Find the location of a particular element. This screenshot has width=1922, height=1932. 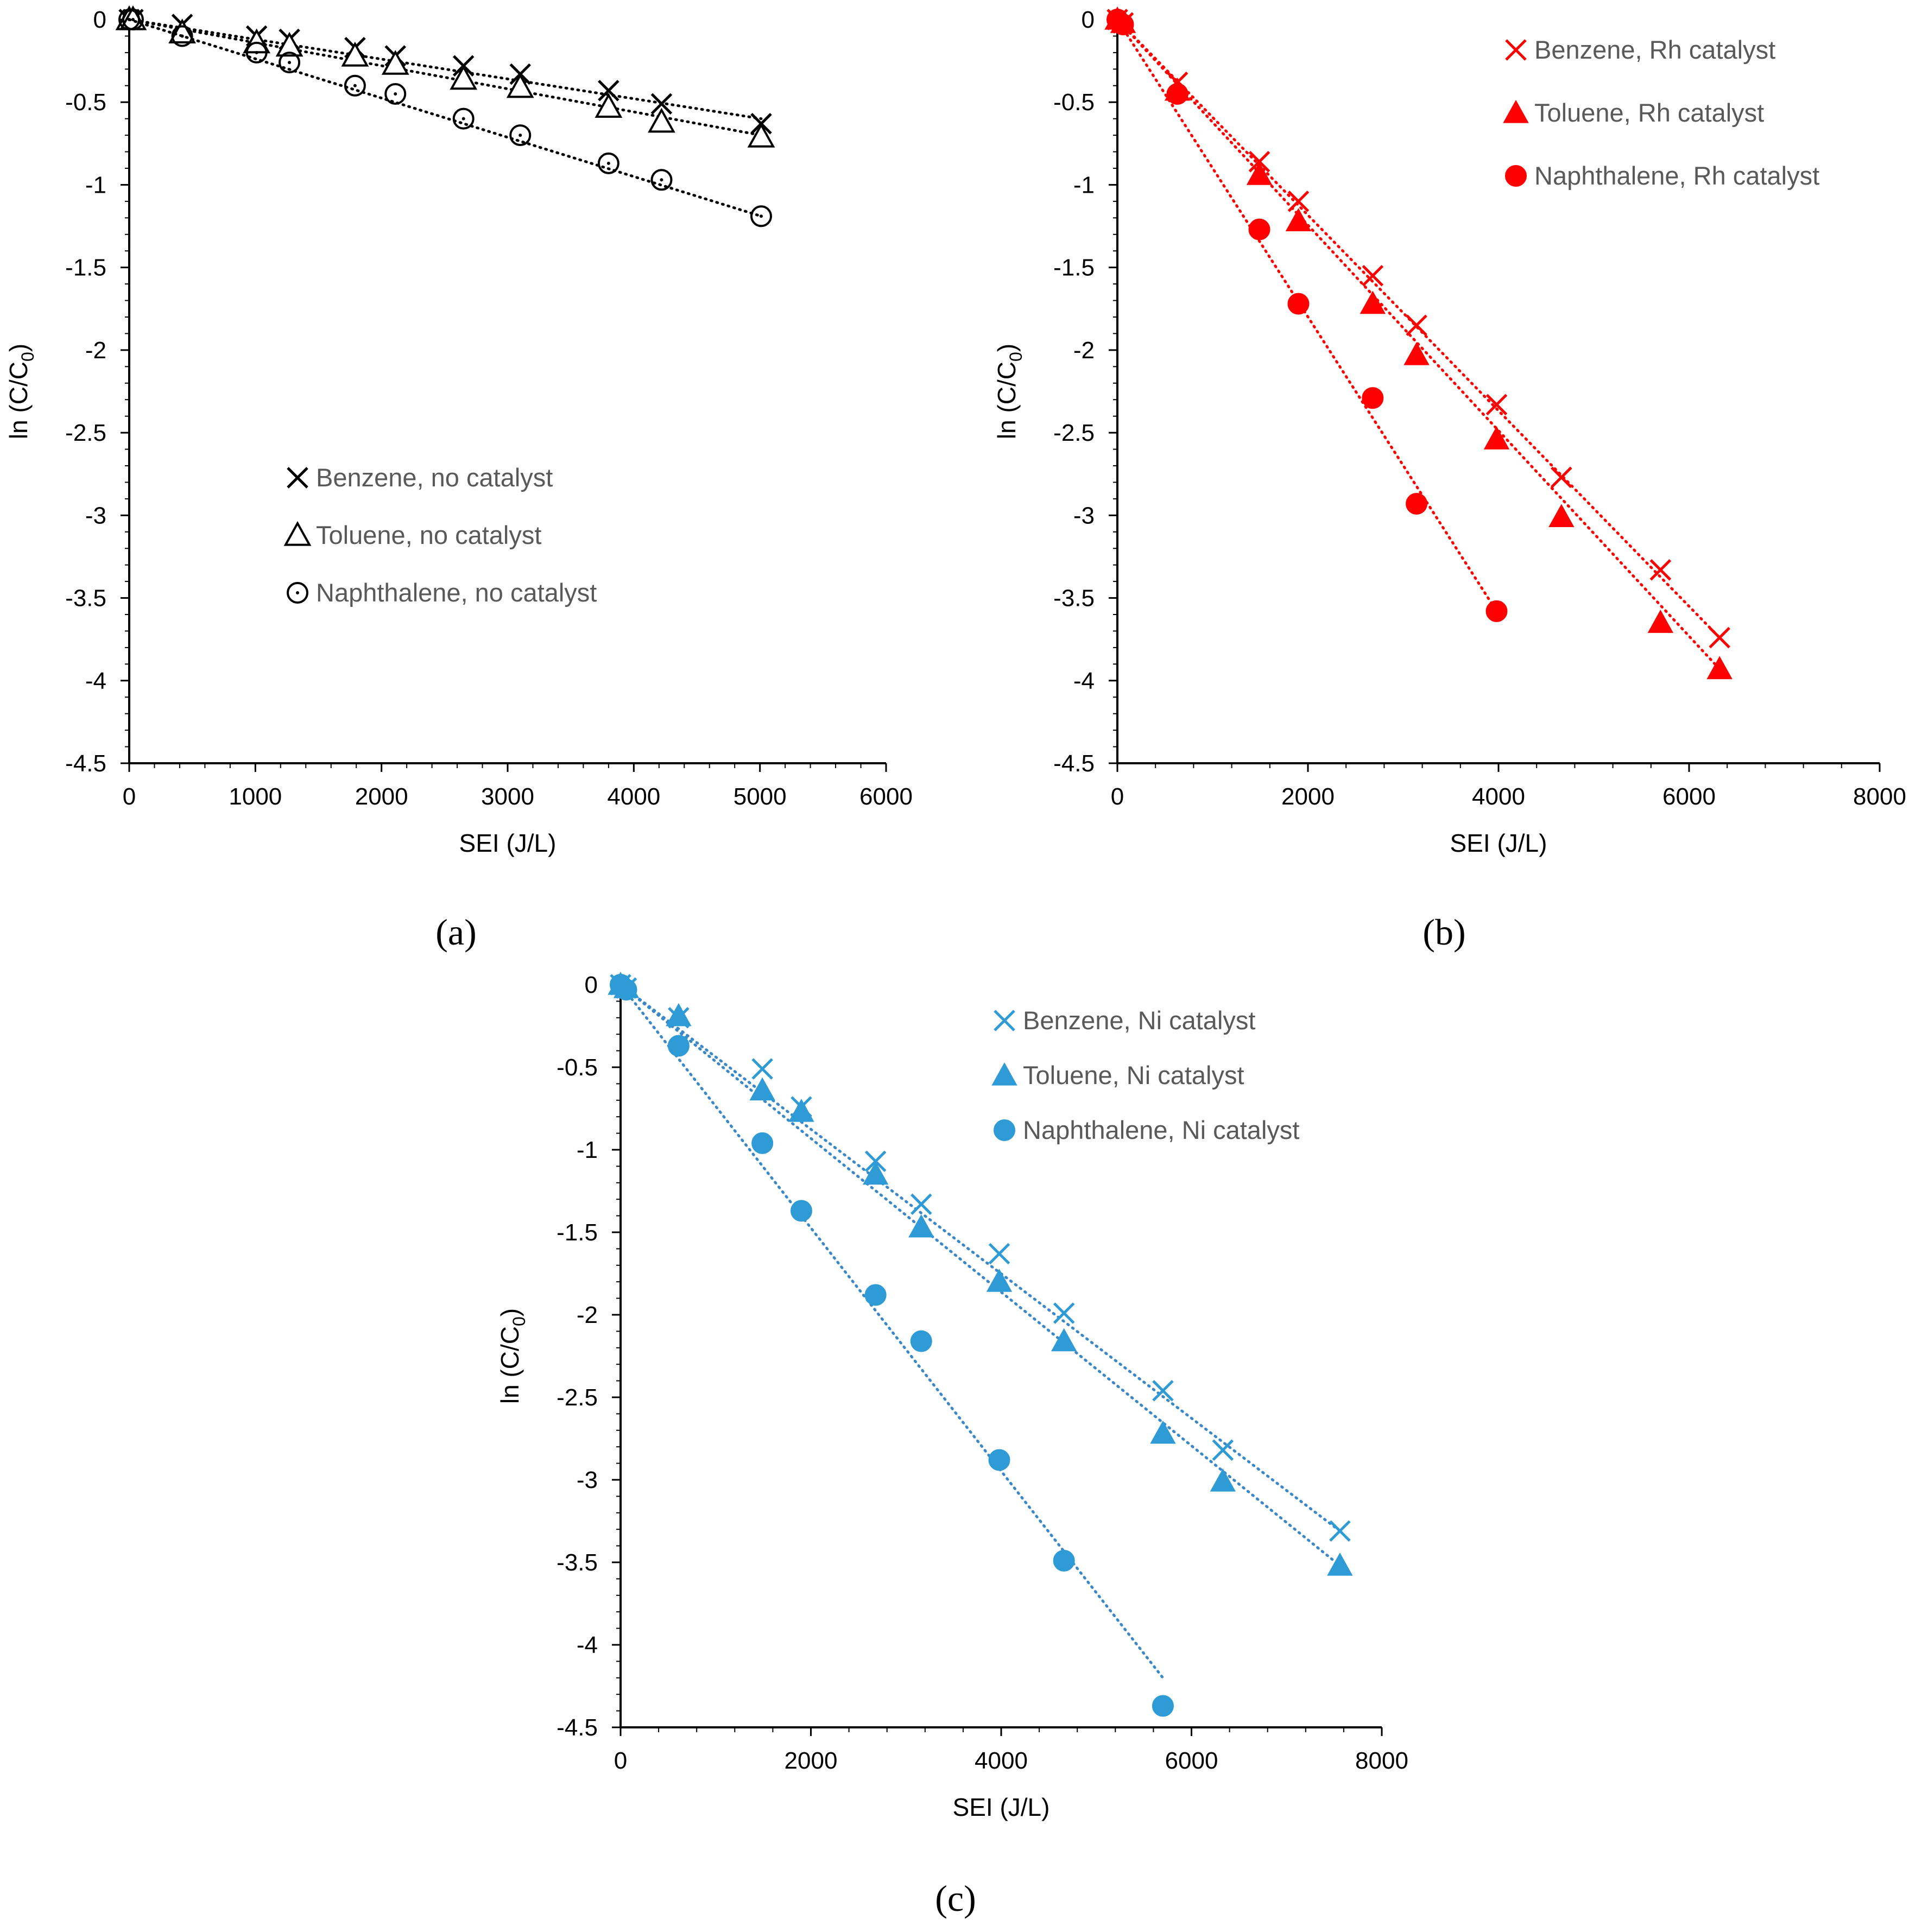

legend-label-naphthalene: Naphthalene, Rh catalyst is located at coordinates (1676, 175).